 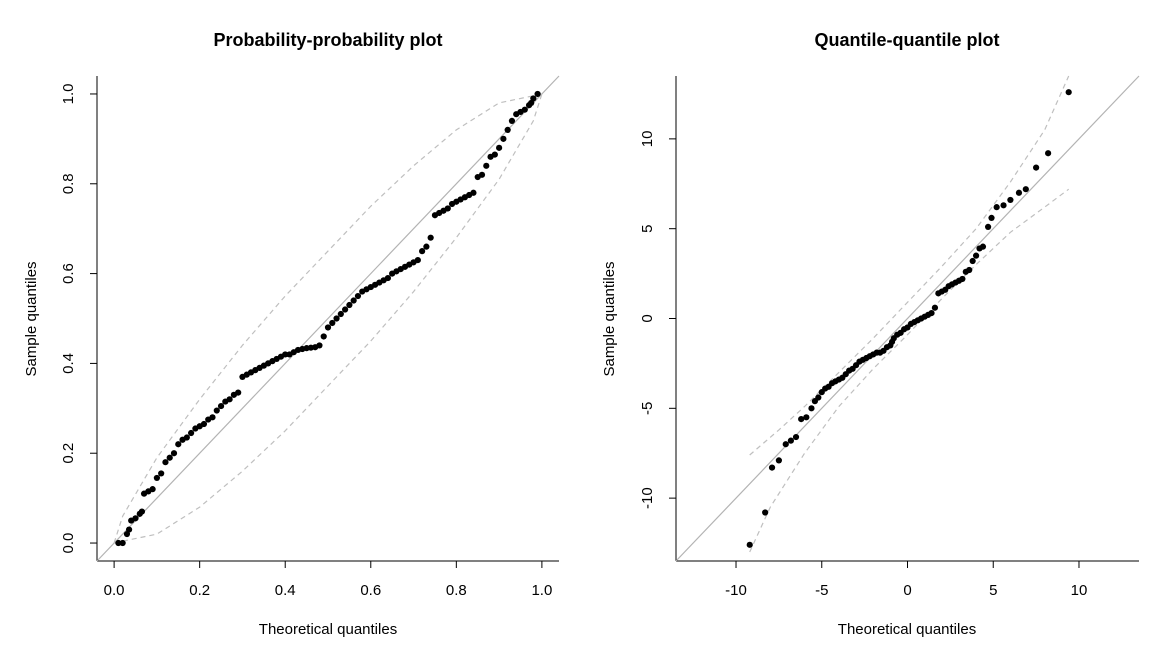 I want to click on qq-y-ticks: -10 -5 0 5 10, so click(x=657, y=320).